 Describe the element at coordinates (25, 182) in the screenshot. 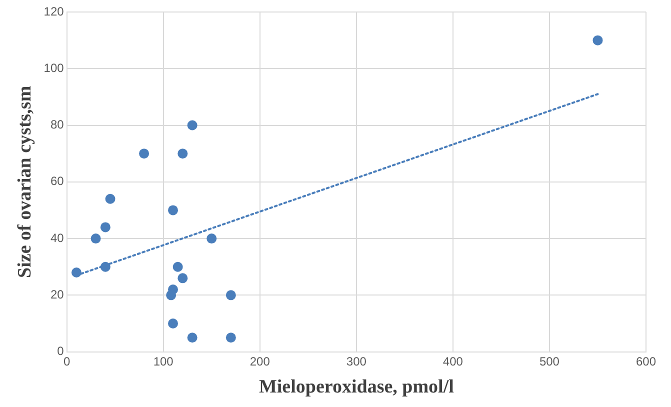

I see `y-axis-title: Size of ovarian cysts,sm` at that location.